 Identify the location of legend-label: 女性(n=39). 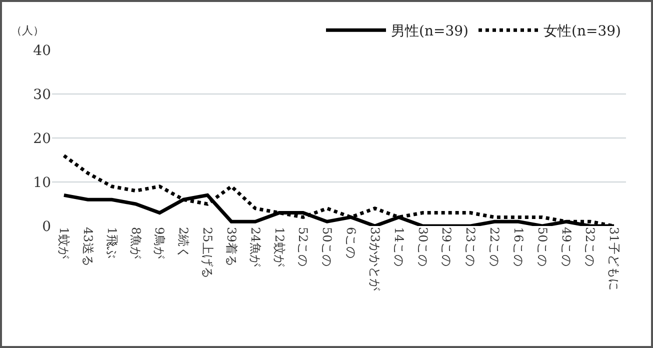
(582, 32).